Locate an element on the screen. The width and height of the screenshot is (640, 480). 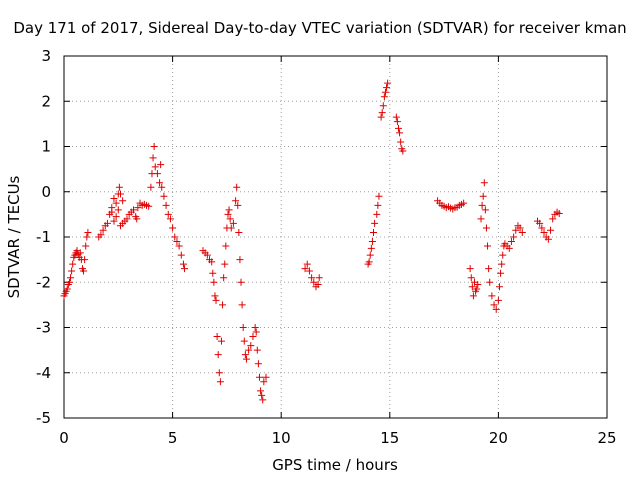
x-tick-label: 10 is located at coordinates (281, 438).